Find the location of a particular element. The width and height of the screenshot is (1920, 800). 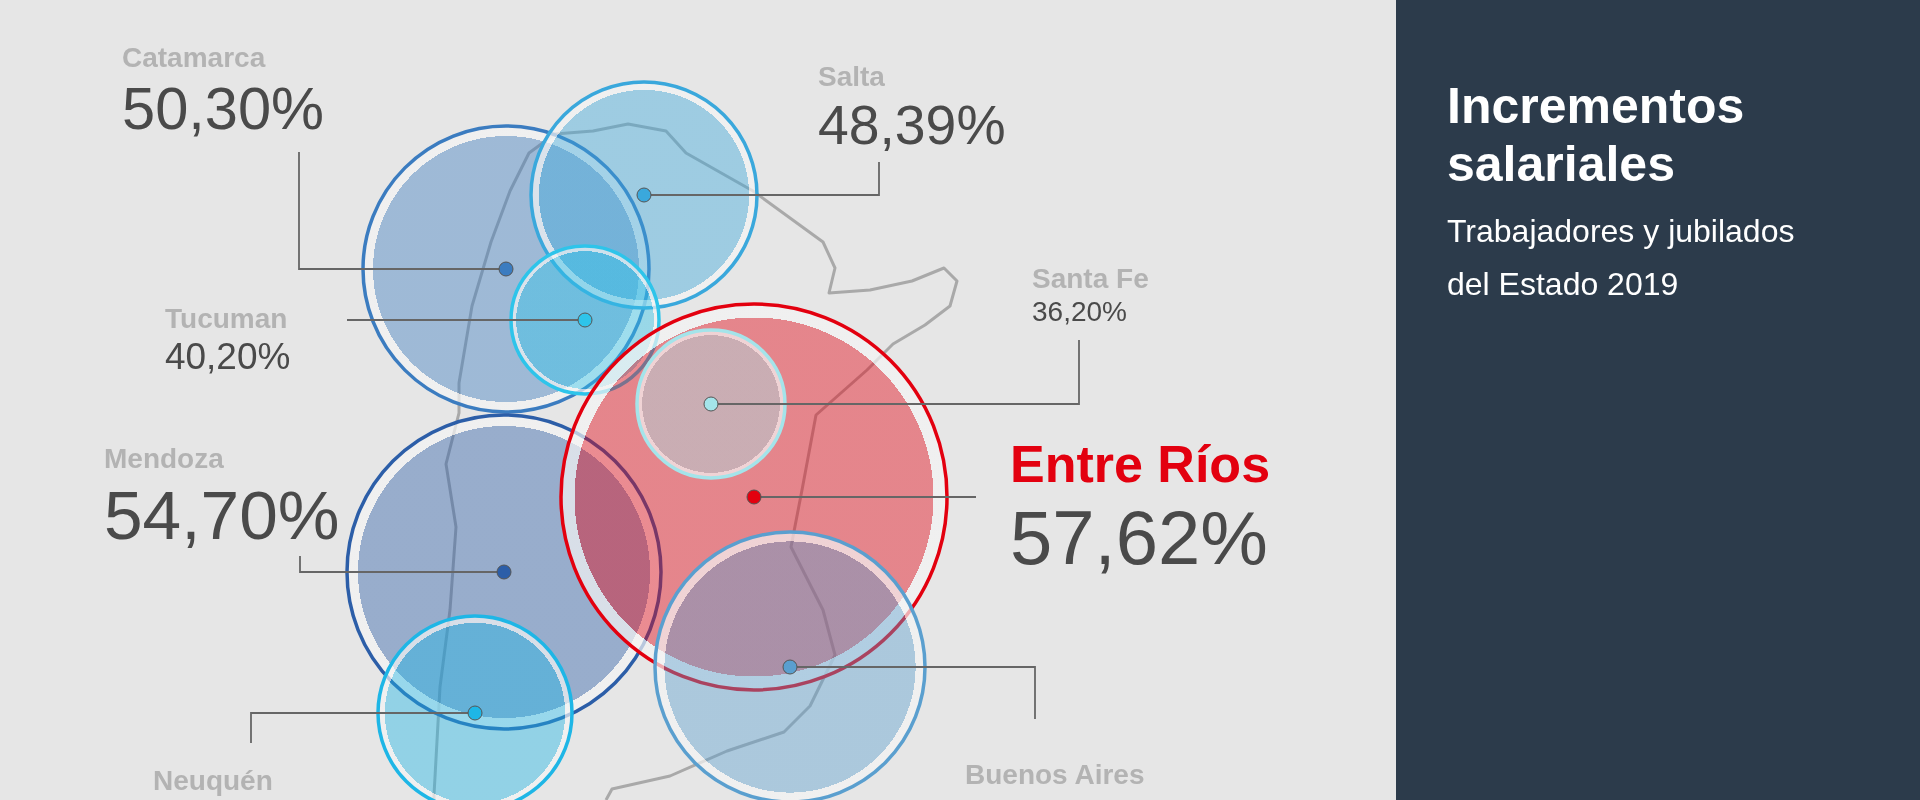

text: Incrementos salariales is located at coordinates (1596, 135).